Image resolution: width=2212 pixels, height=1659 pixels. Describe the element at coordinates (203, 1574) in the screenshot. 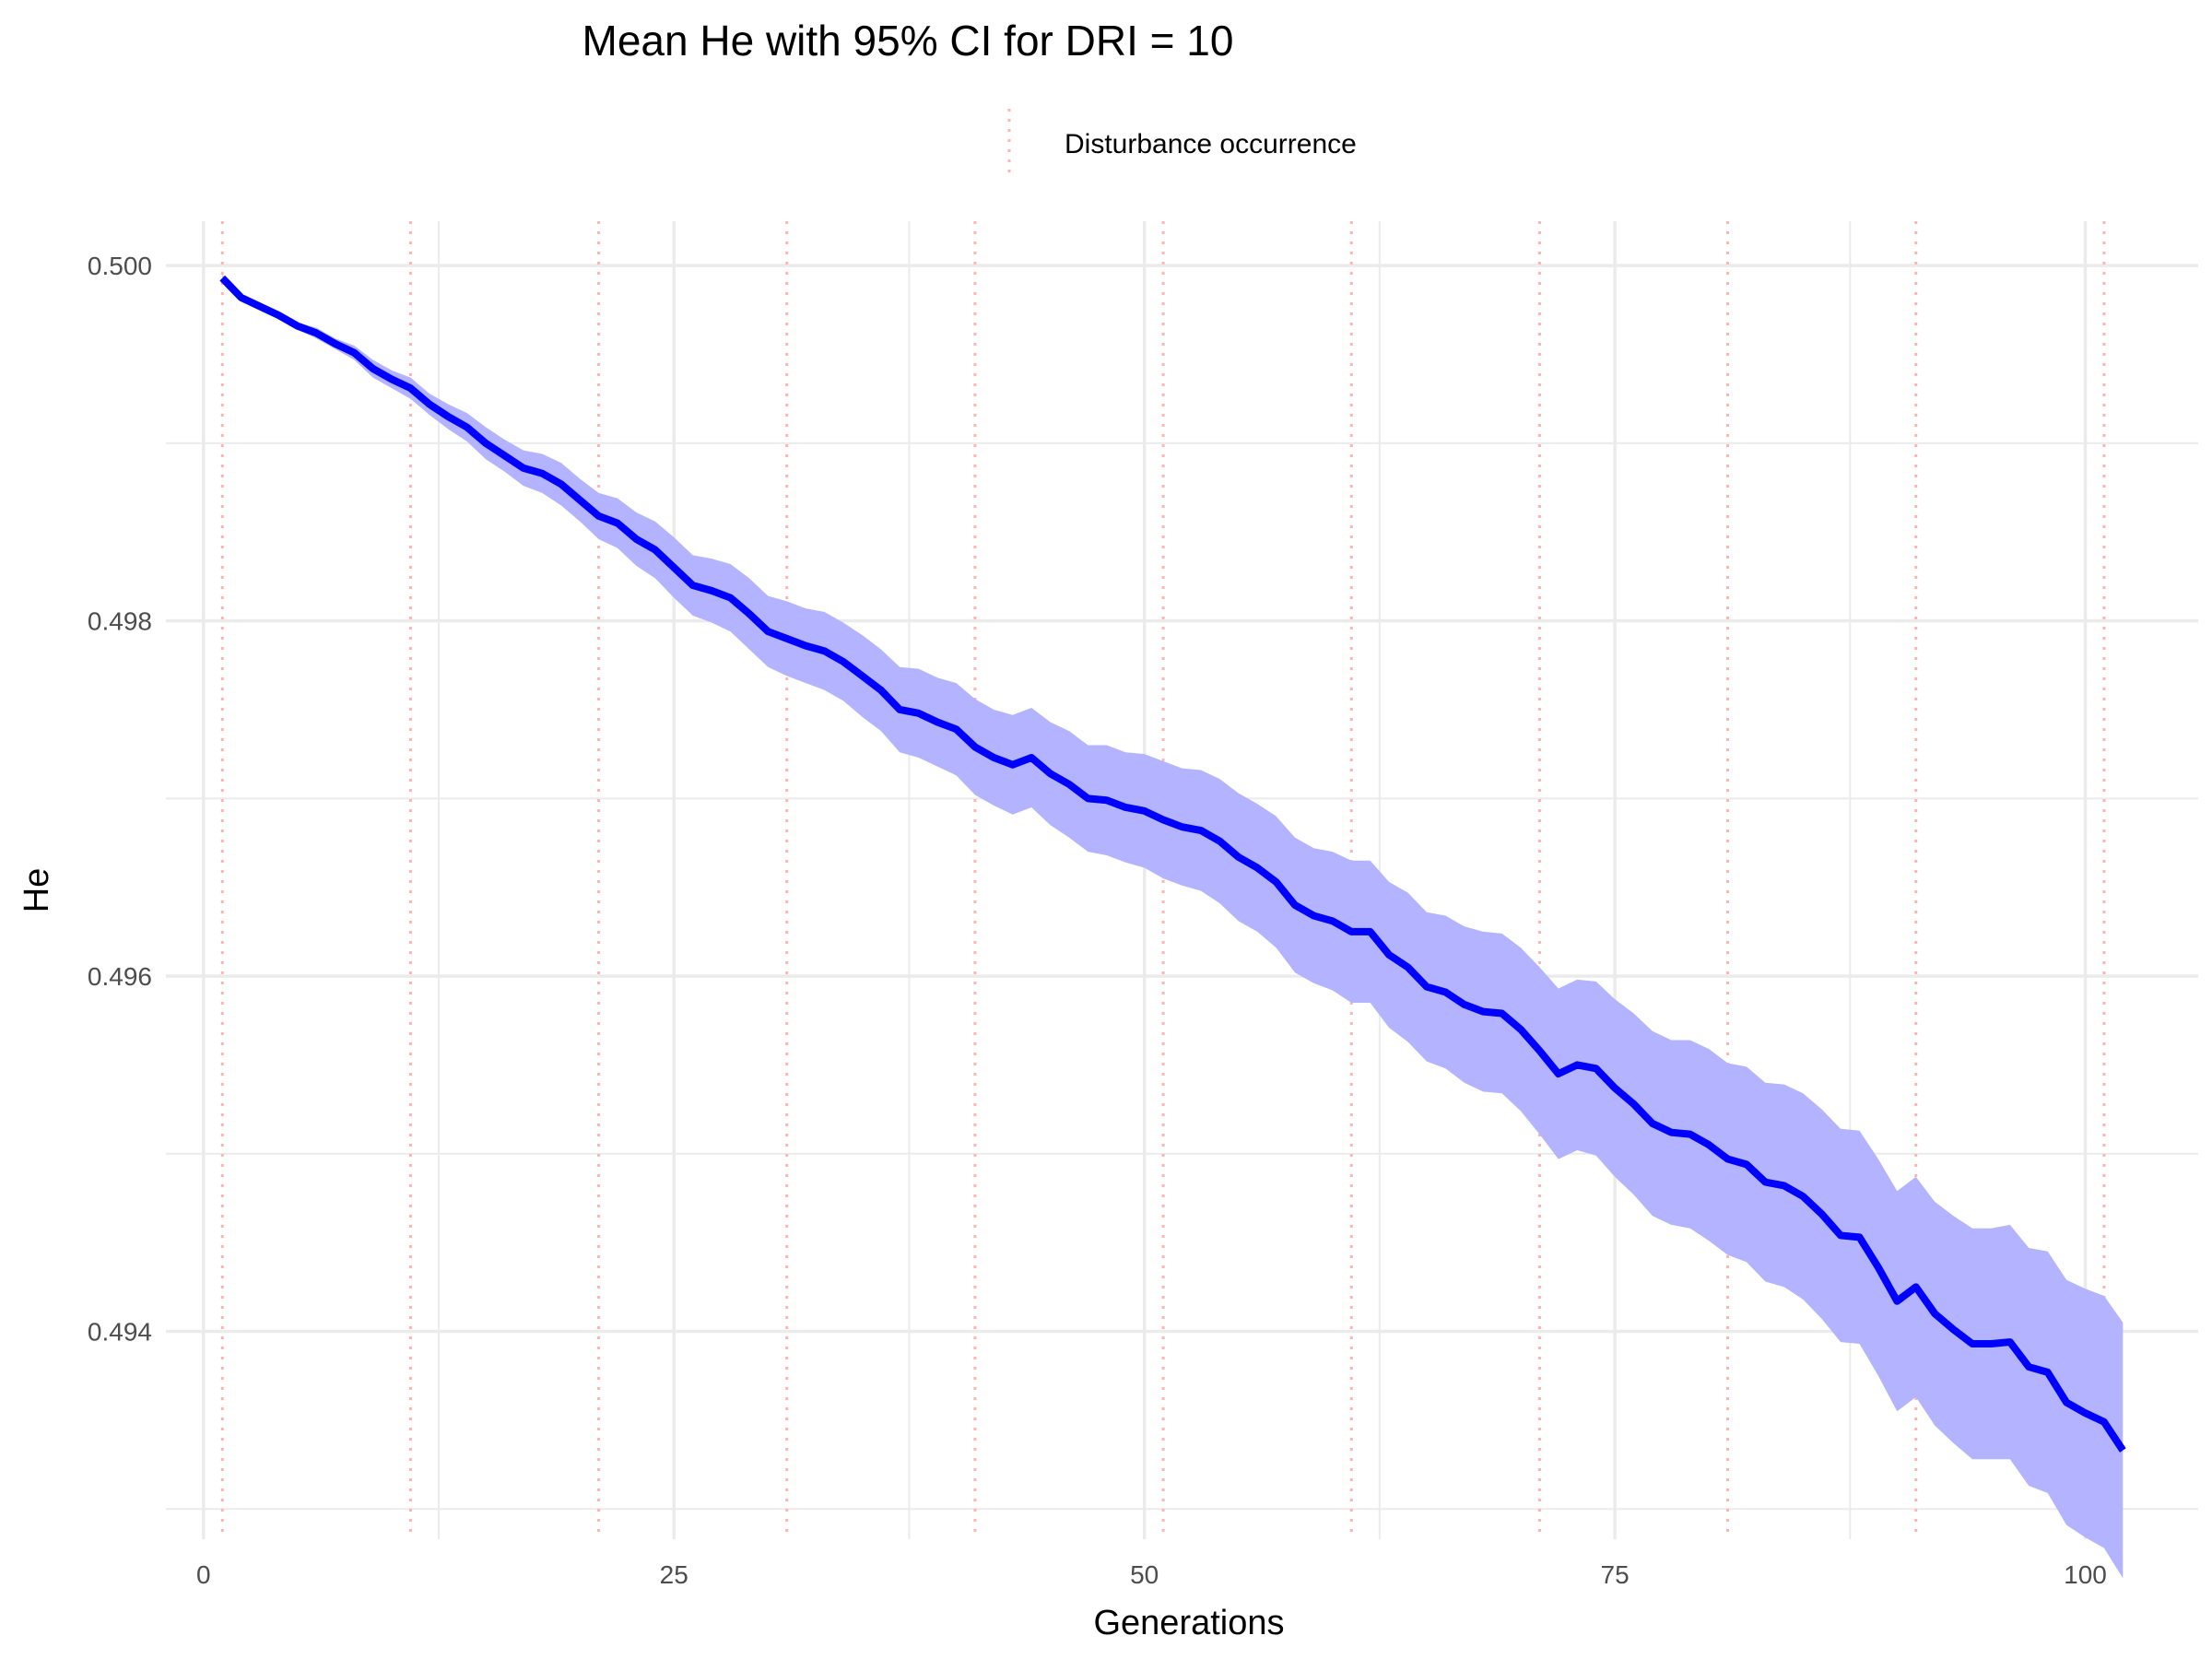

I see `x-tick-label: 0` at that location.